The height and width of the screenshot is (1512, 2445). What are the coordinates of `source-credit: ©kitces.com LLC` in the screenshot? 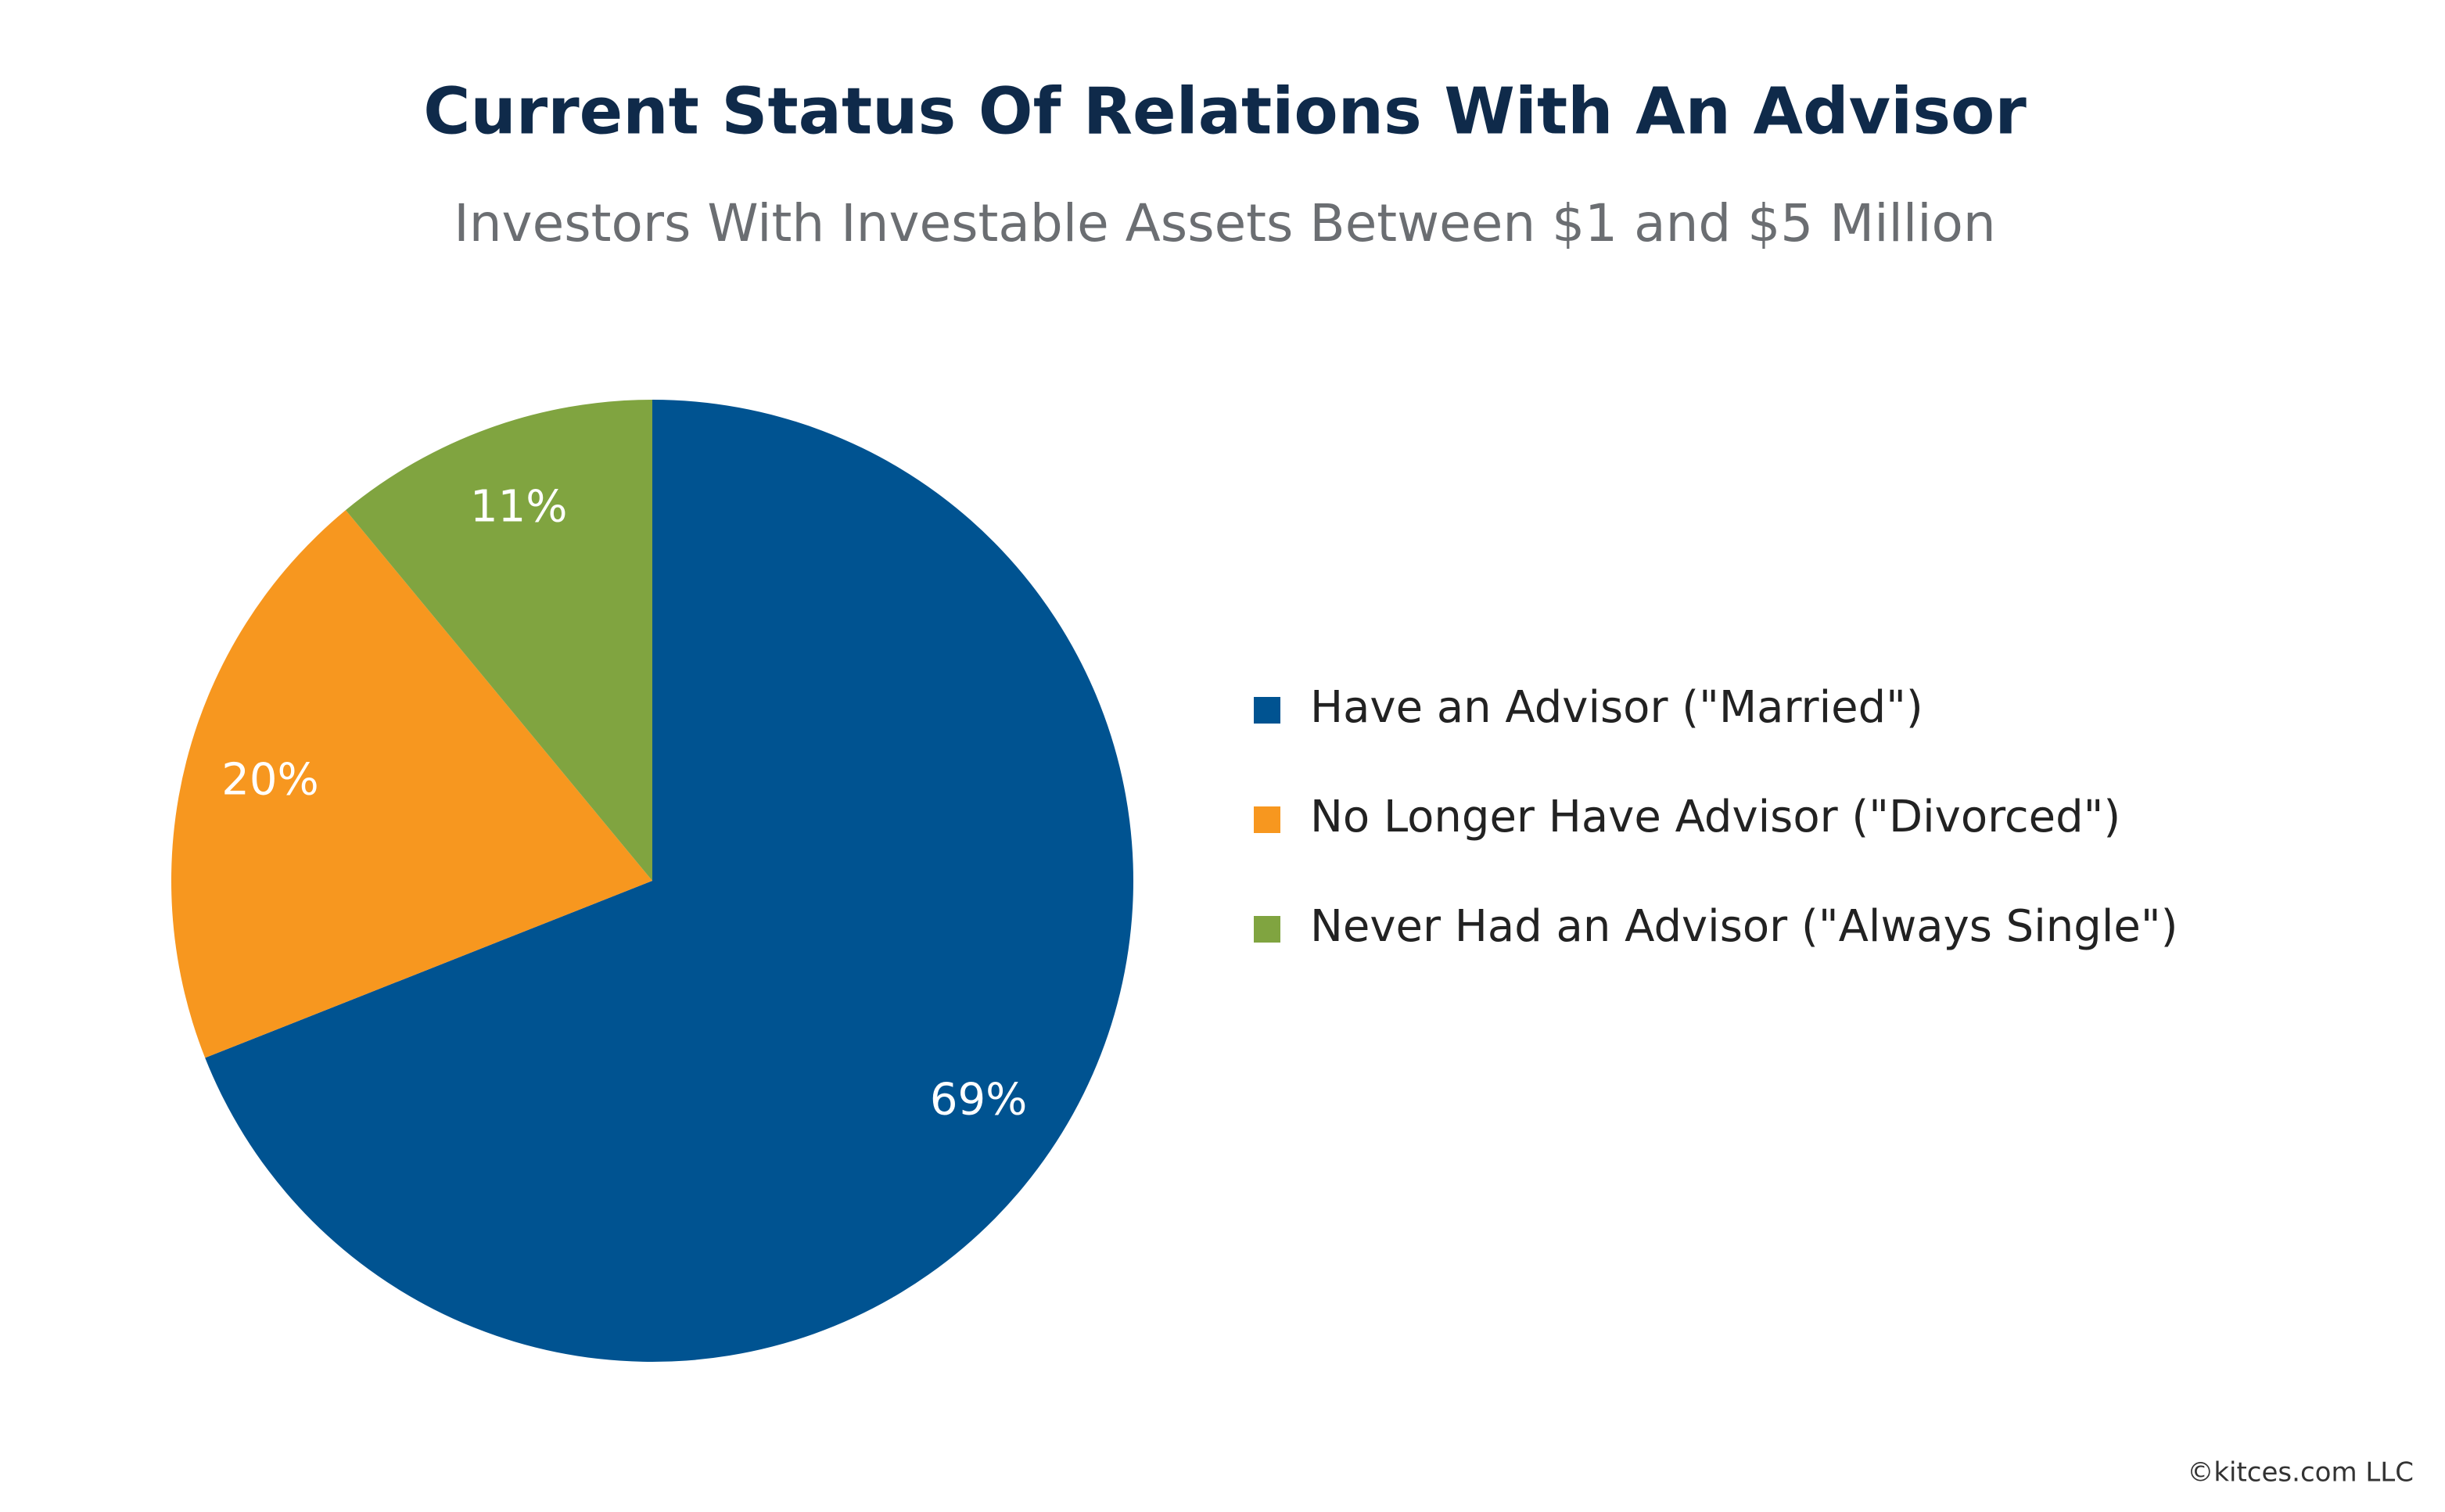 It's located at (2300, 1473).